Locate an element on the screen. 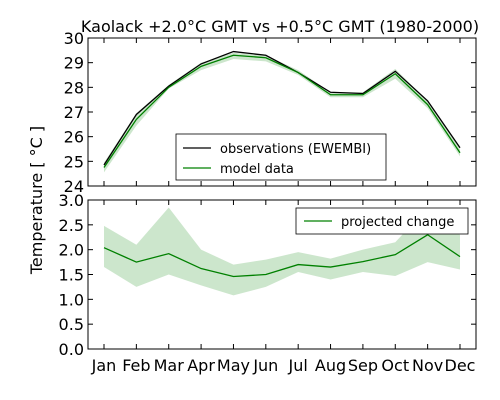 This screenshot has height=400, width=500. y-tick-label-1-3: 1.5 is located at coordinates (71, 275).